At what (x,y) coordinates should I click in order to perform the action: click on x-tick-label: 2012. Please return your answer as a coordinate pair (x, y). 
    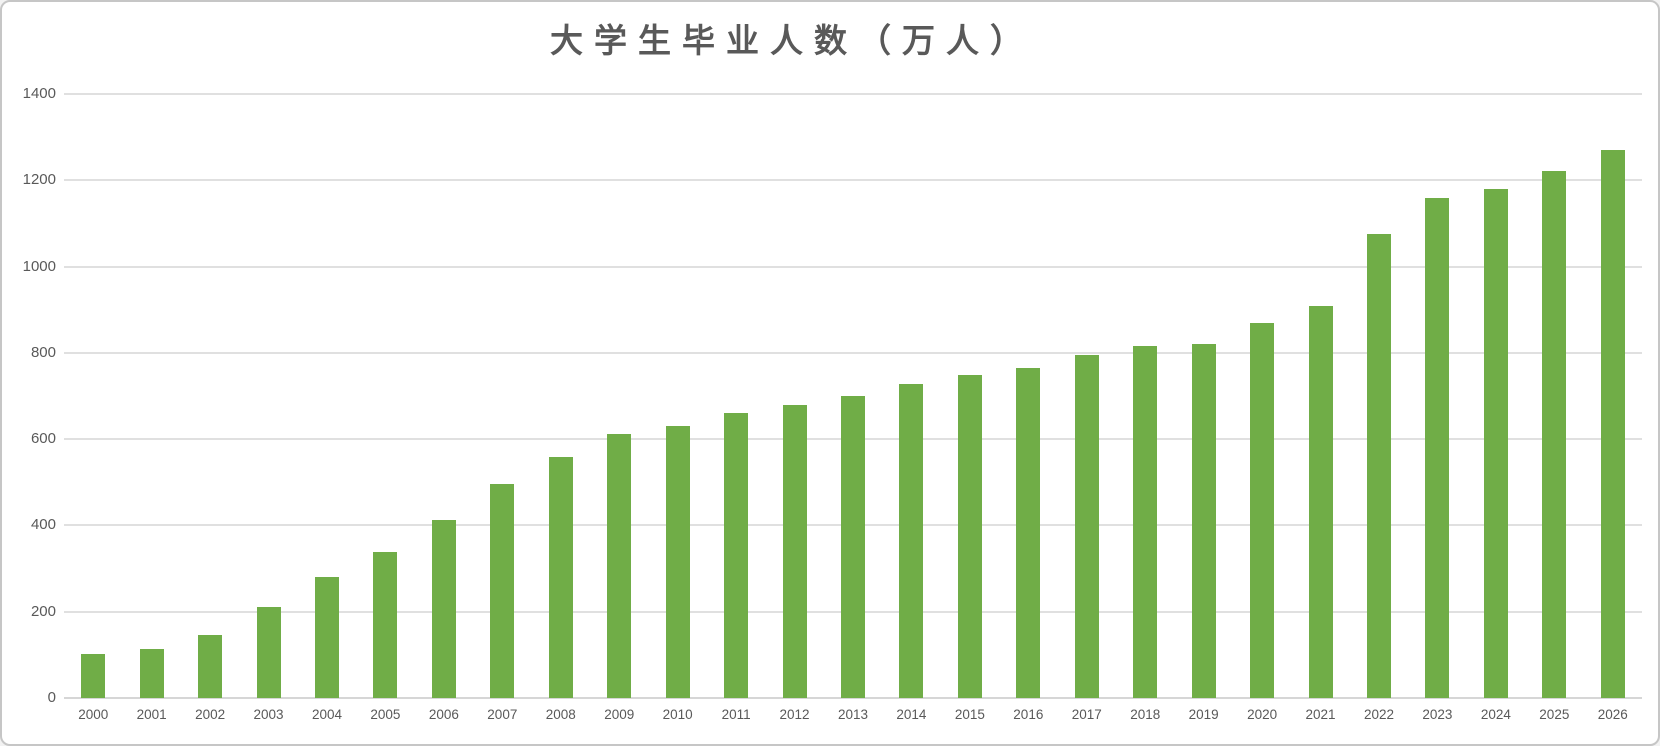
    Looking at the image, I should click on (794, 714).